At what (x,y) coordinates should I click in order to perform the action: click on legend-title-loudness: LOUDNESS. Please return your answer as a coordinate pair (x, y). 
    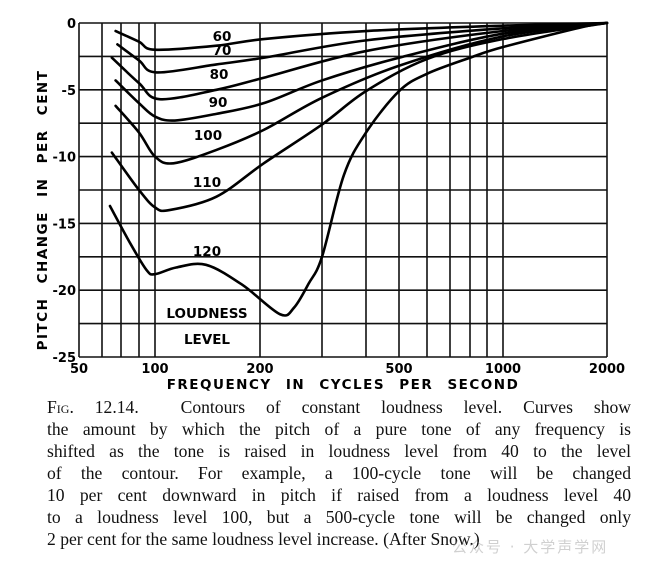
    Looking at the image, I should click on (206, 314).